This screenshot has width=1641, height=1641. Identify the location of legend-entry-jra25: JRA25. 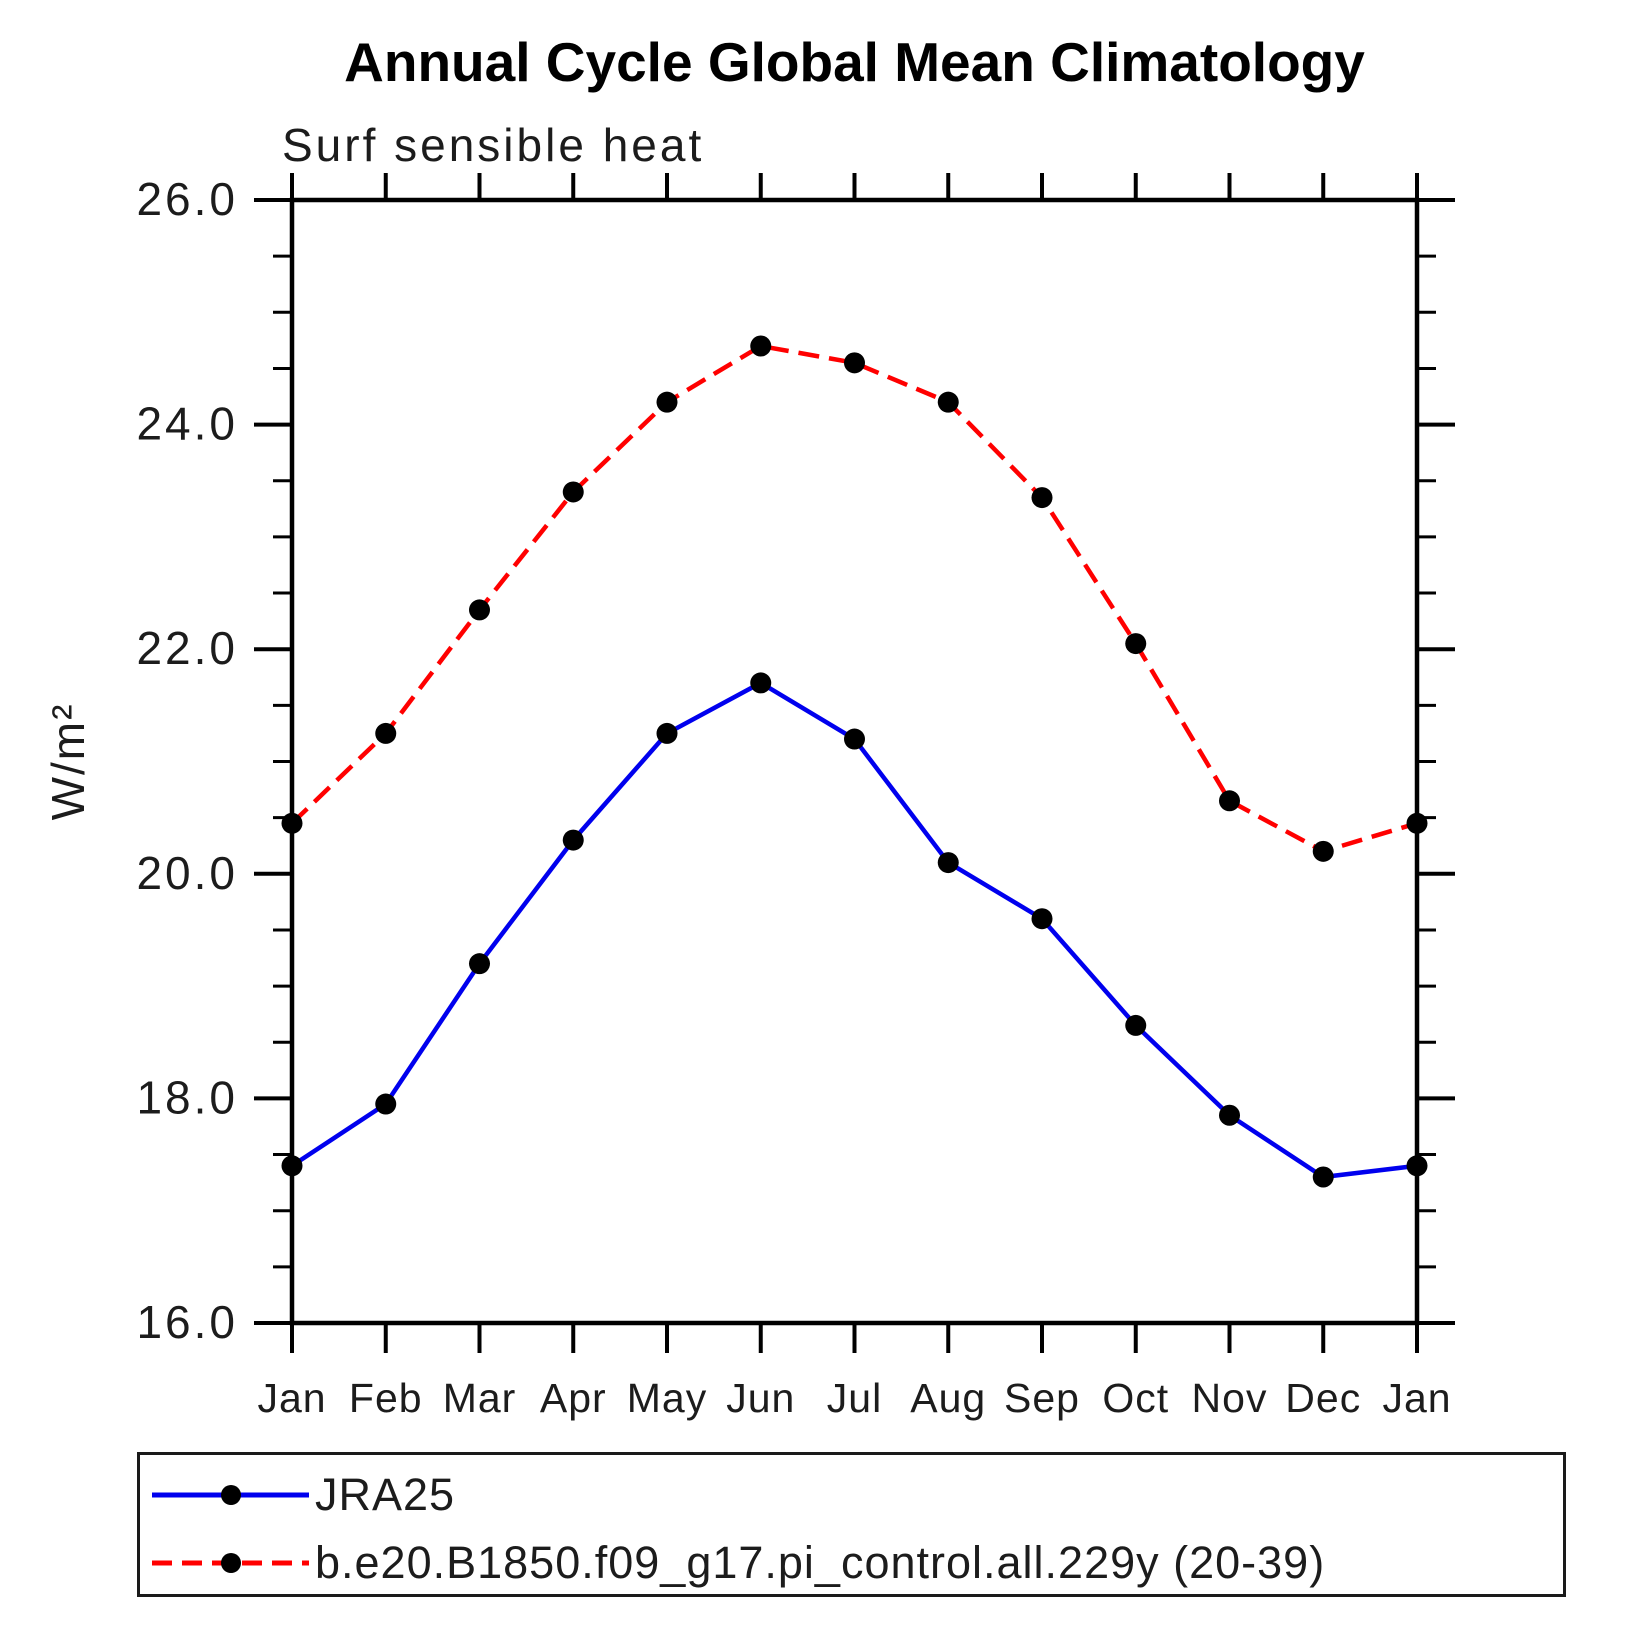
(301, 1494).